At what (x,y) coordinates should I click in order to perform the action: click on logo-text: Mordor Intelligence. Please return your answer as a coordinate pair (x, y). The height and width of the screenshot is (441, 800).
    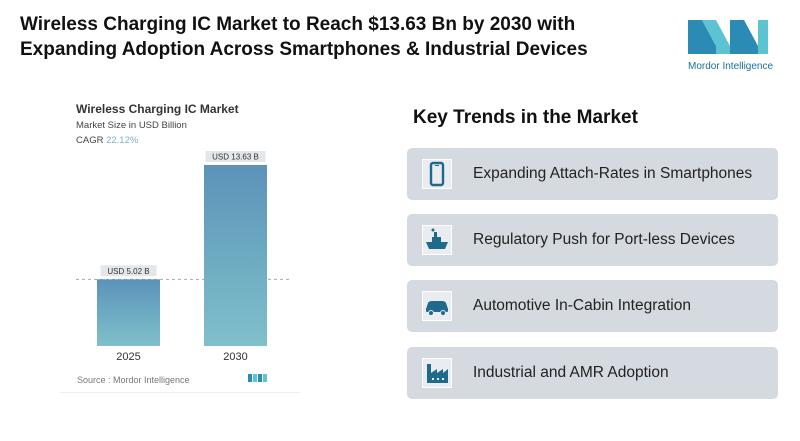
    Looking at the image, I should click on (731, 66).